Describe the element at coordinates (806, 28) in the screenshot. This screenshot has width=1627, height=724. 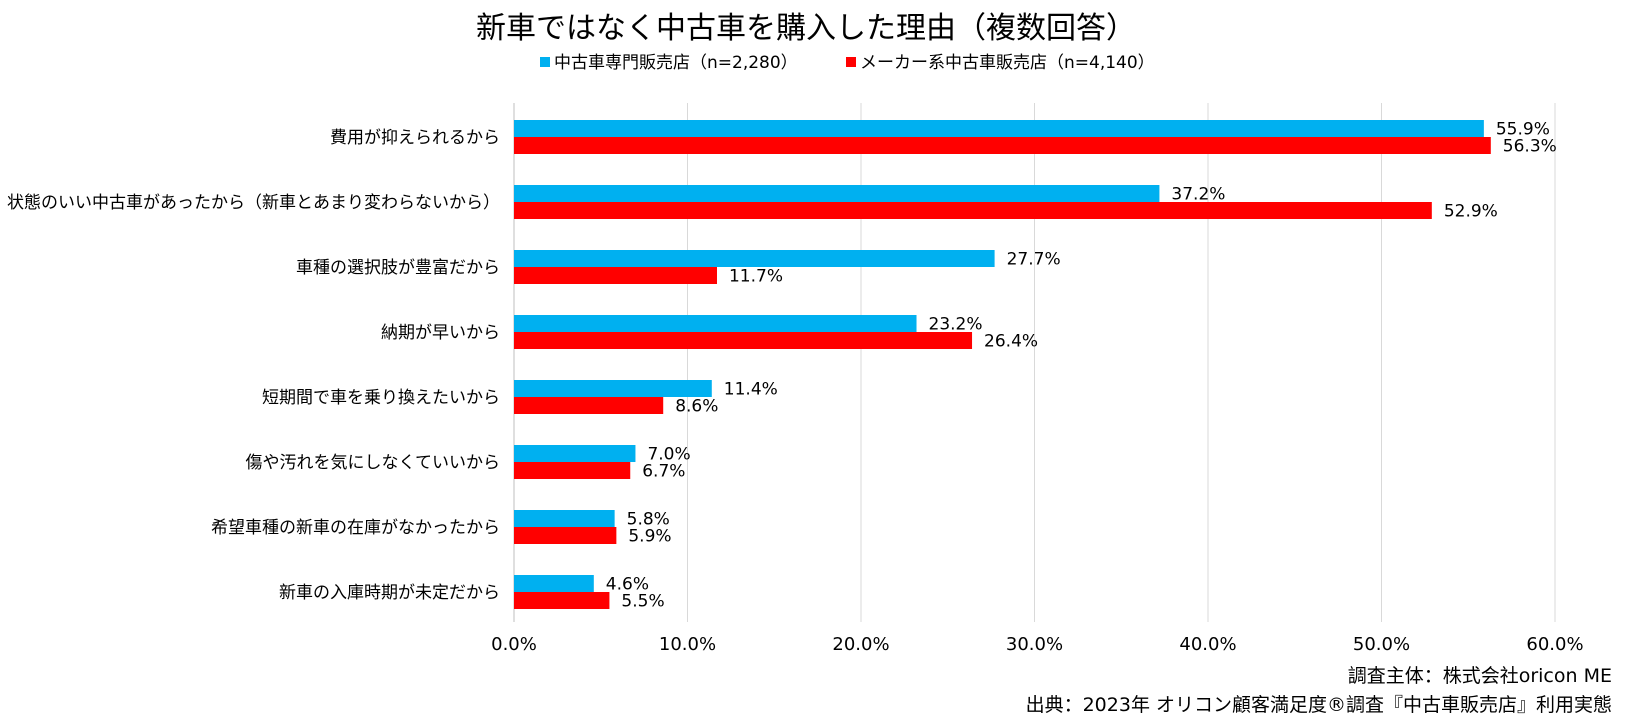
I see `chart-title: 新車ではなく中古車を購入した理由（複数回答）` at that location.